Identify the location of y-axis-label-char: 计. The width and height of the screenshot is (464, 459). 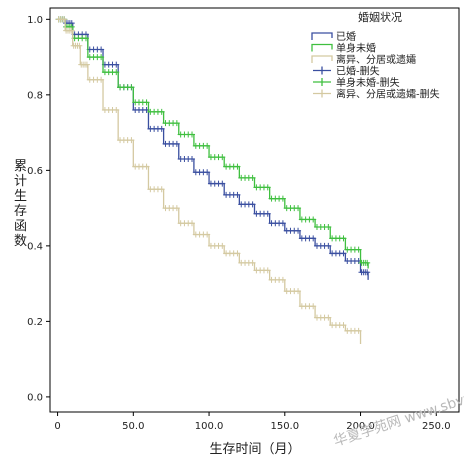
(20, 181).